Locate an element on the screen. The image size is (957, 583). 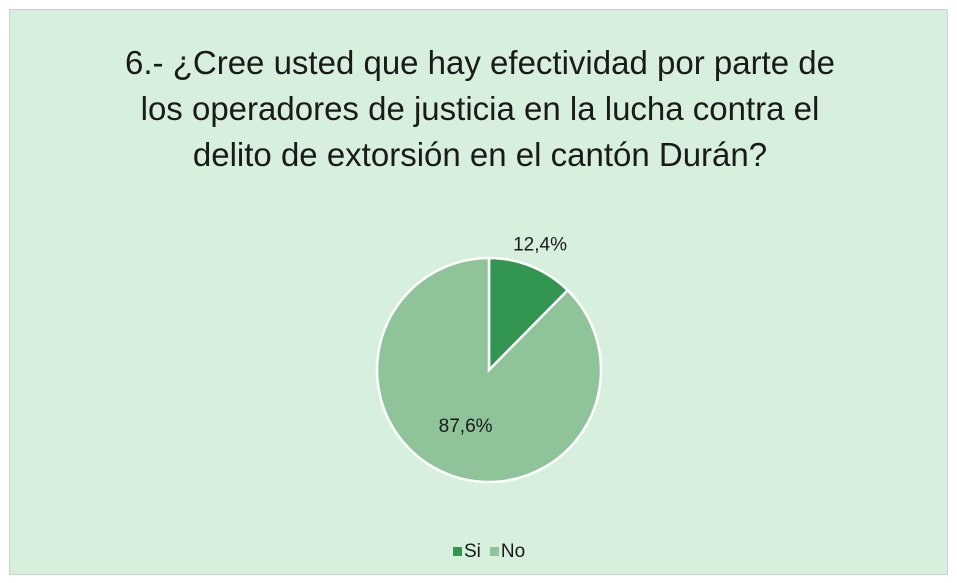
legend-label: Si is located at coordinates (472, 551).